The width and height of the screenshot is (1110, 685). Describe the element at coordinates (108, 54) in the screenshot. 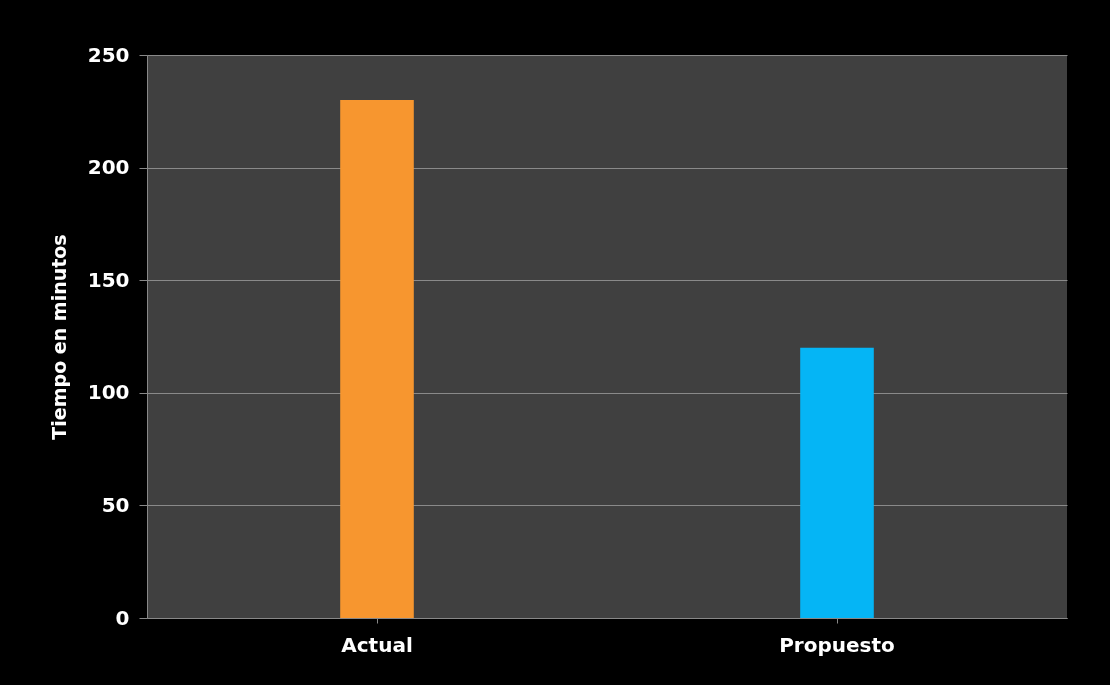

I see `y-tick-label: 250` at that location.